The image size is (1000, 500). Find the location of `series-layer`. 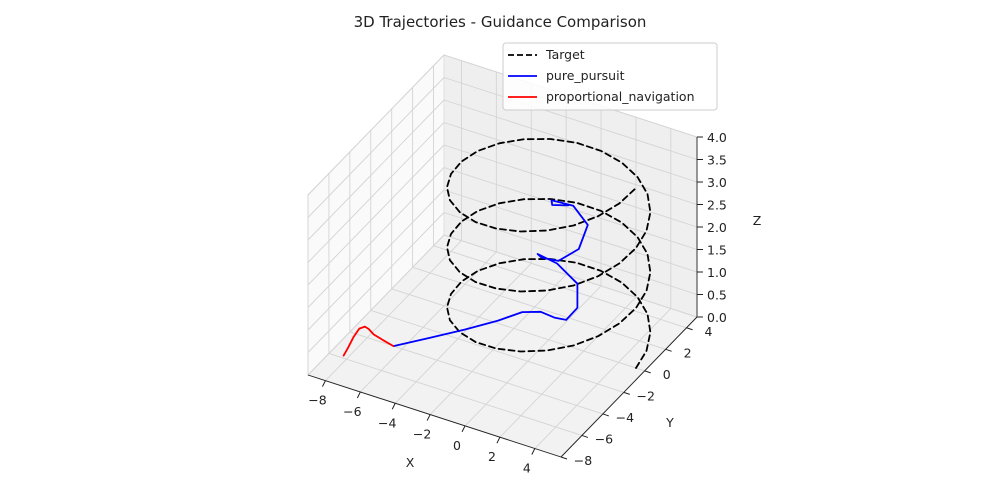

series-layer is located at coordinates (497, 253).